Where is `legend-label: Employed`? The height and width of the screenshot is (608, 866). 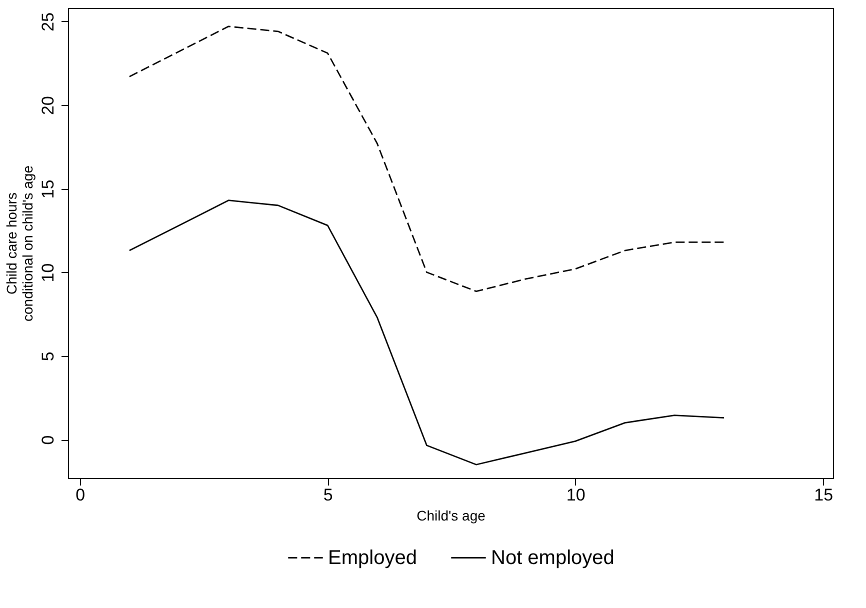 legend-label: Employed is located at coordinates (372, 557).